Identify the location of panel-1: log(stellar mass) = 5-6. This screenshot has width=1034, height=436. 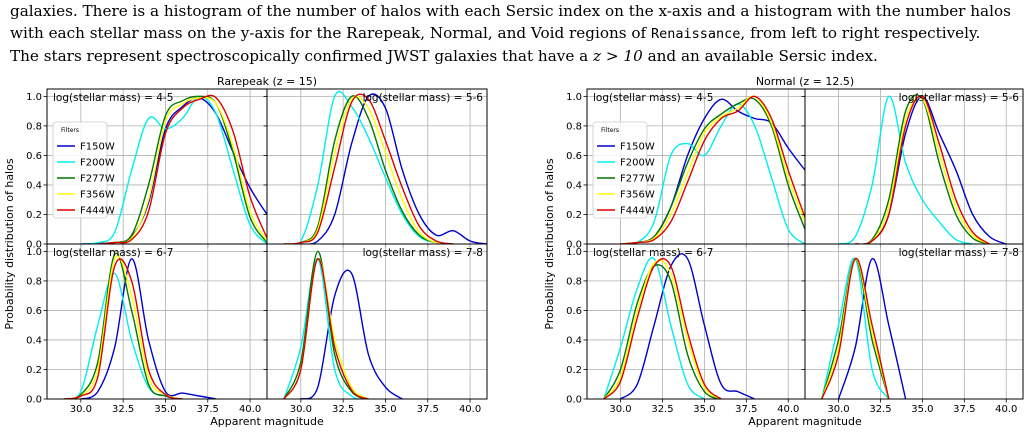
(912, 168).